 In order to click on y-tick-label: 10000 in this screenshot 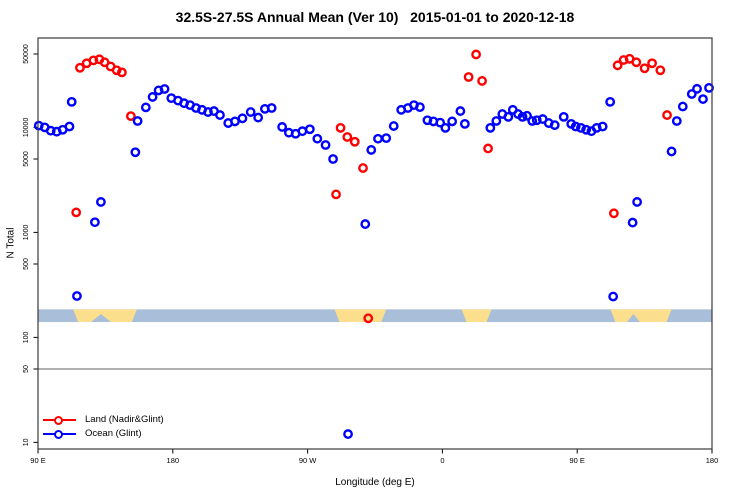, I will do `click(26, 128)`.